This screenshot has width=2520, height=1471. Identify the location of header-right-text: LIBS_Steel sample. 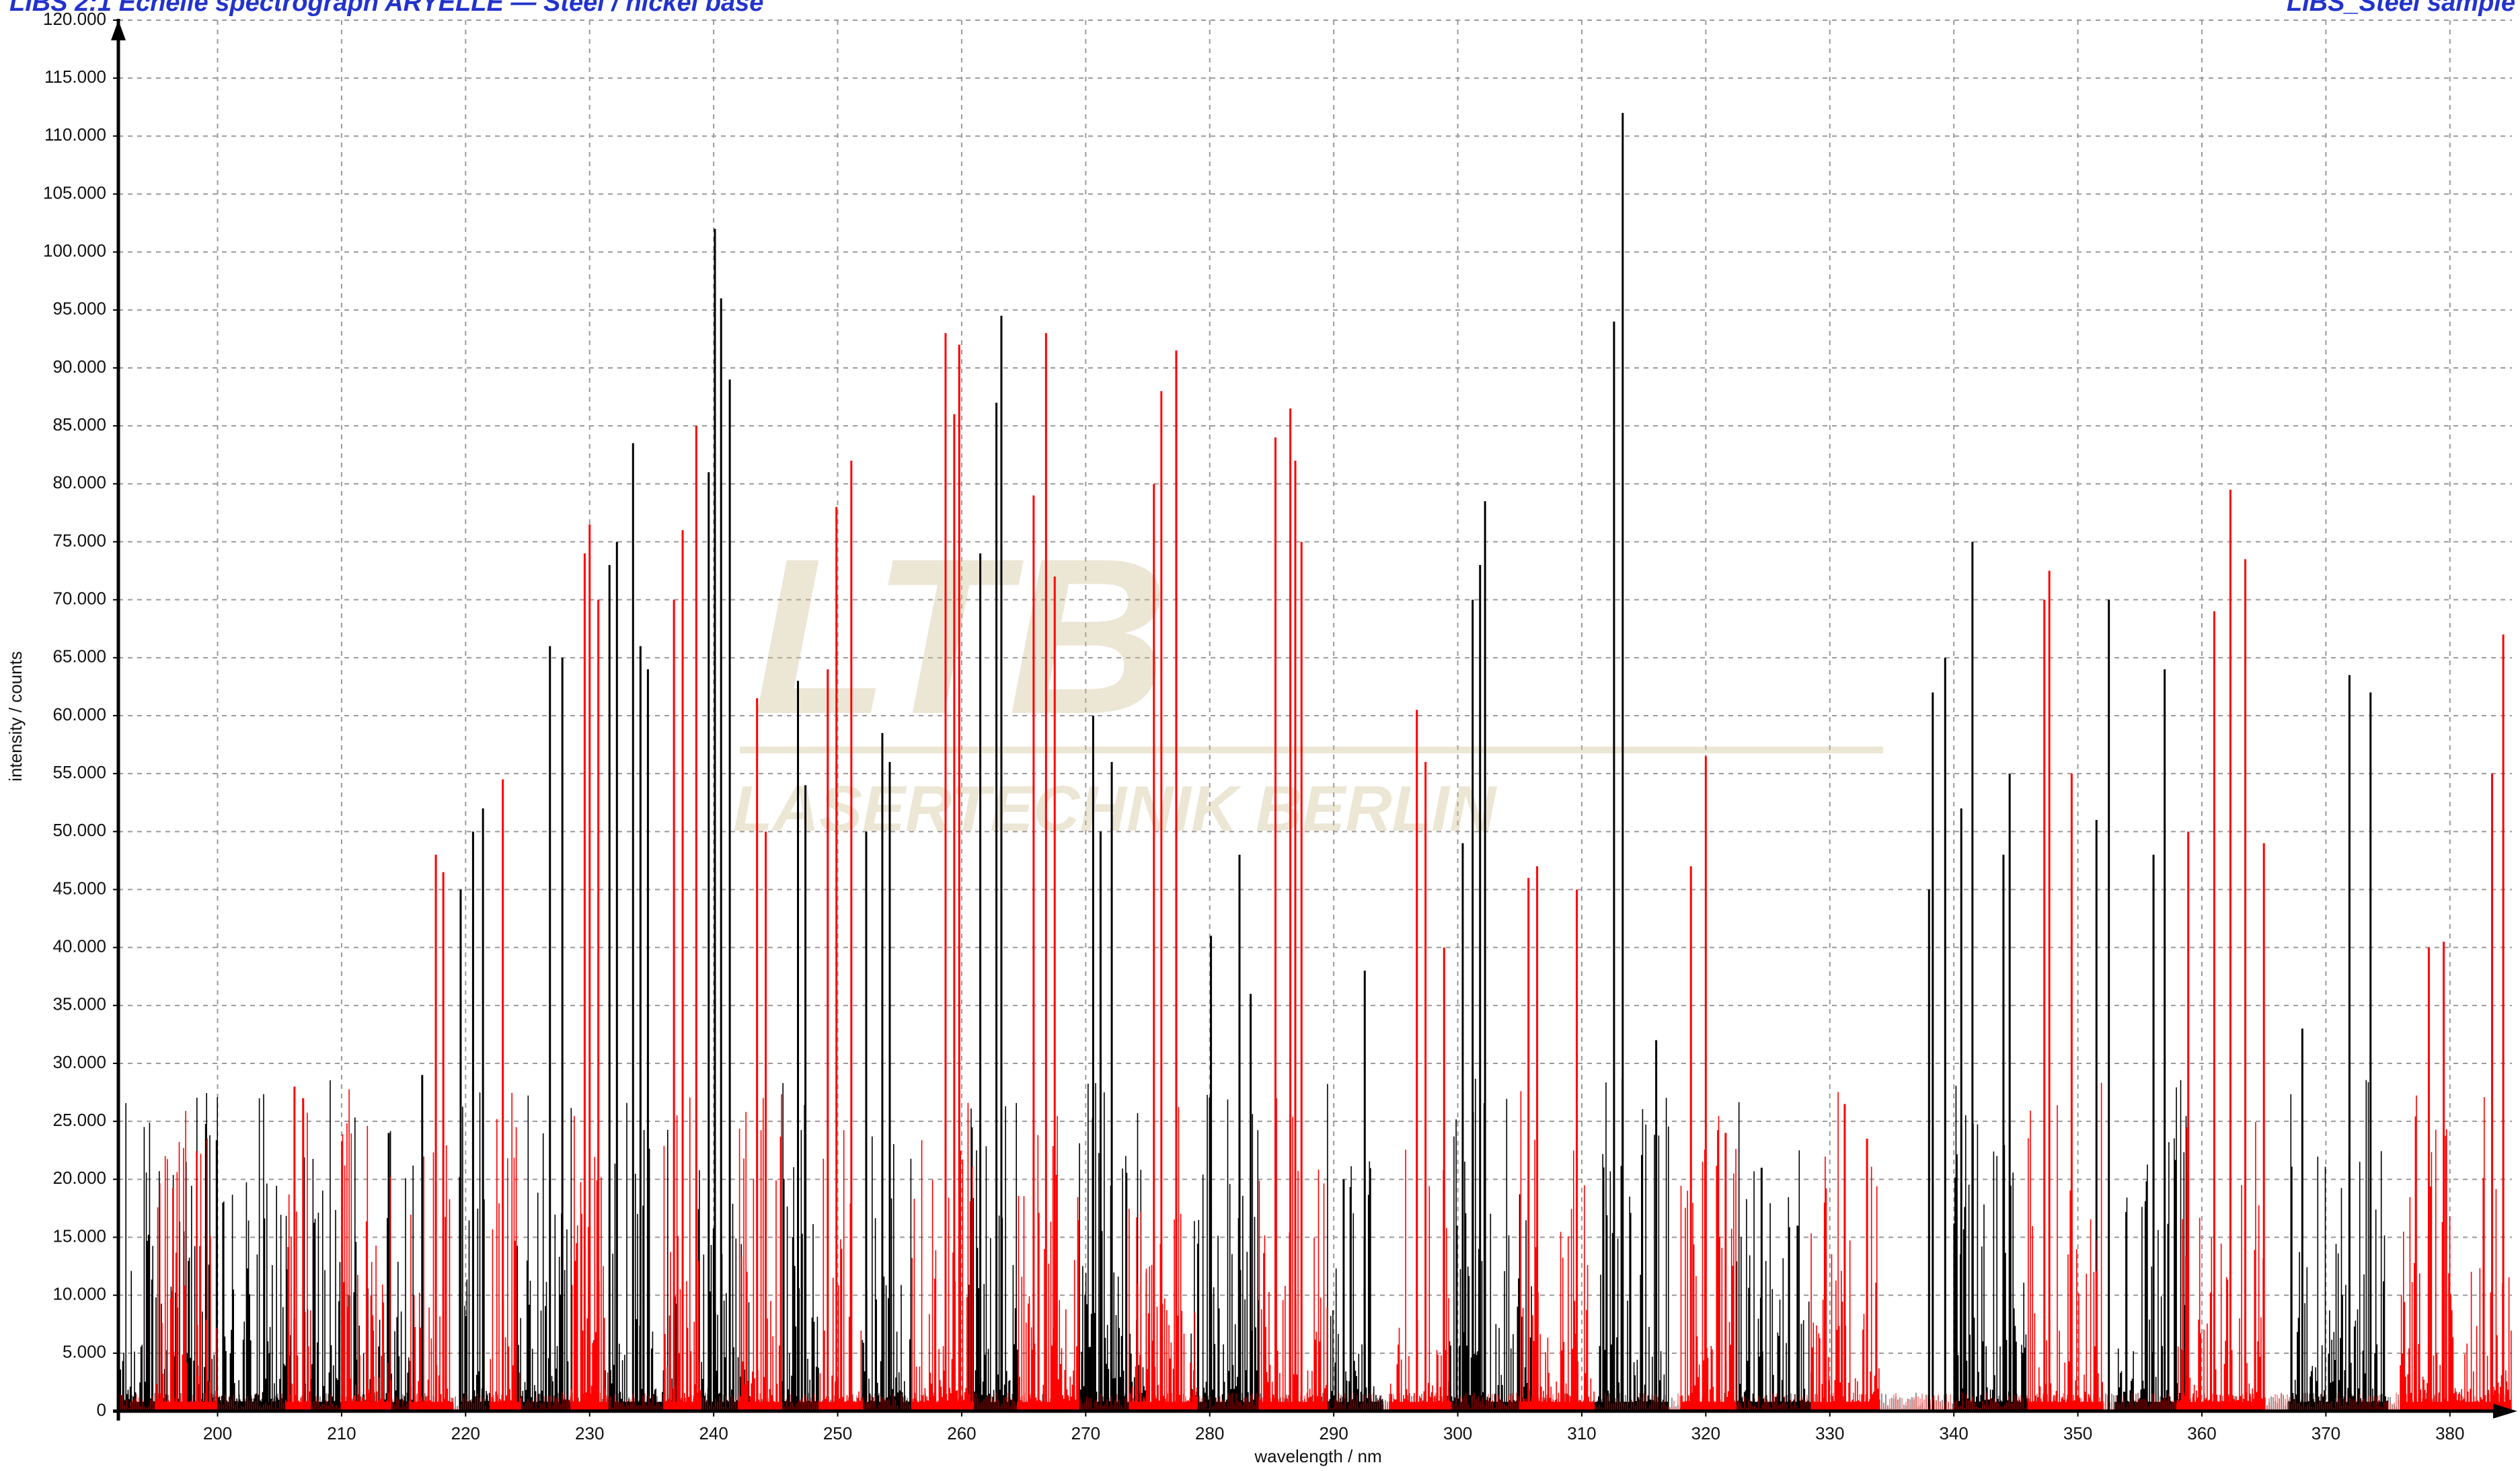
(2401, 8).